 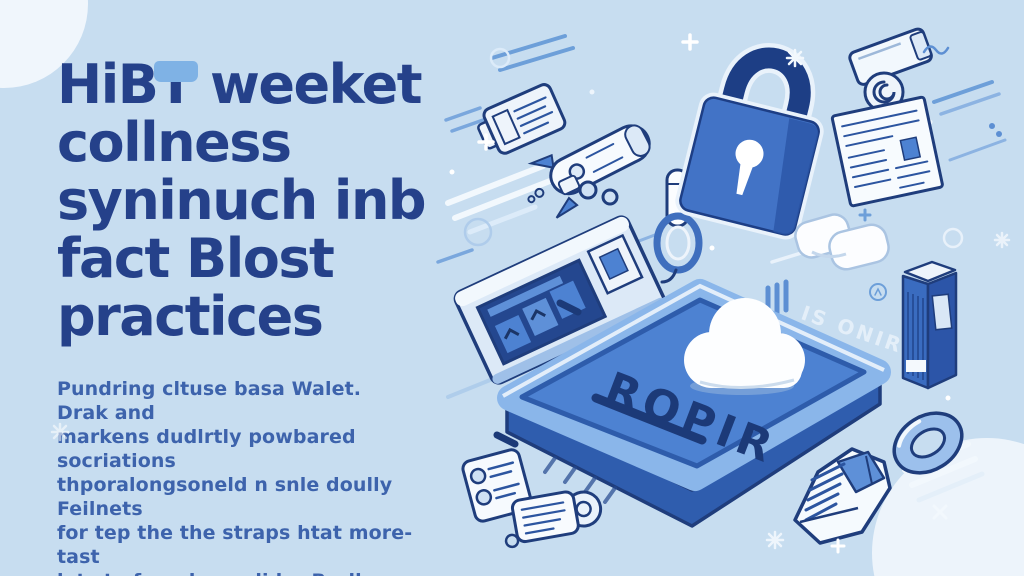 I want to click on server-icon, so click(x=929, y=325).